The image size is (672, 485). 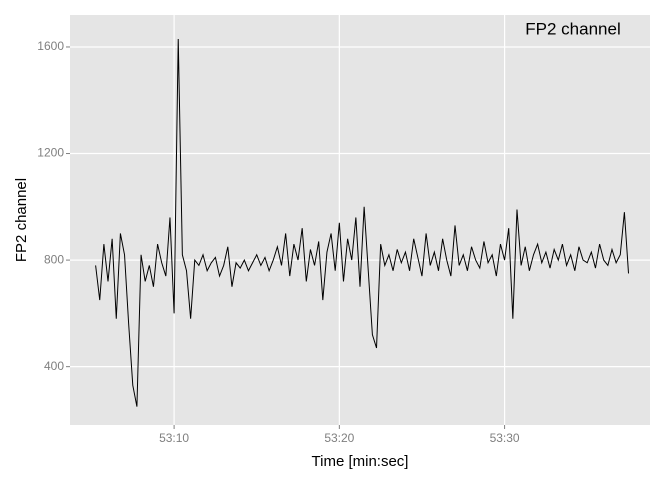 What do you see at coordinates (54, 366) in the screenshot?
I see `y-tick-label: 400` at bounding box center [54, 366].